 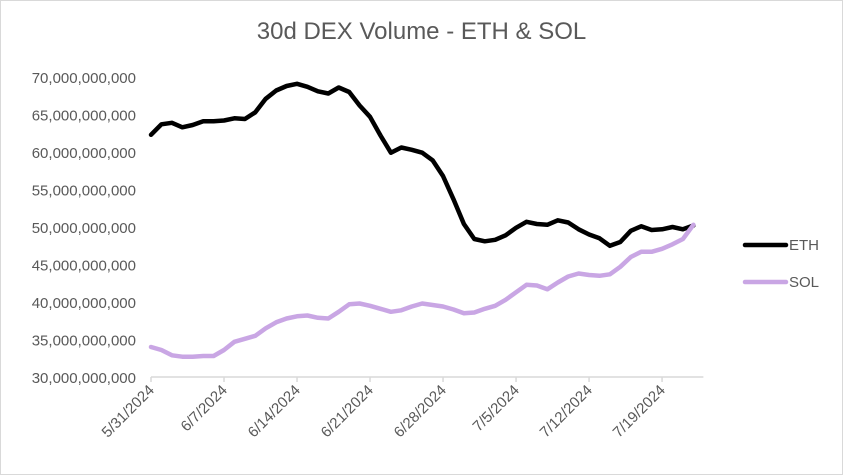 I want to click on y-tick-label: 55,000,000,000, so click(x=84, y=191).